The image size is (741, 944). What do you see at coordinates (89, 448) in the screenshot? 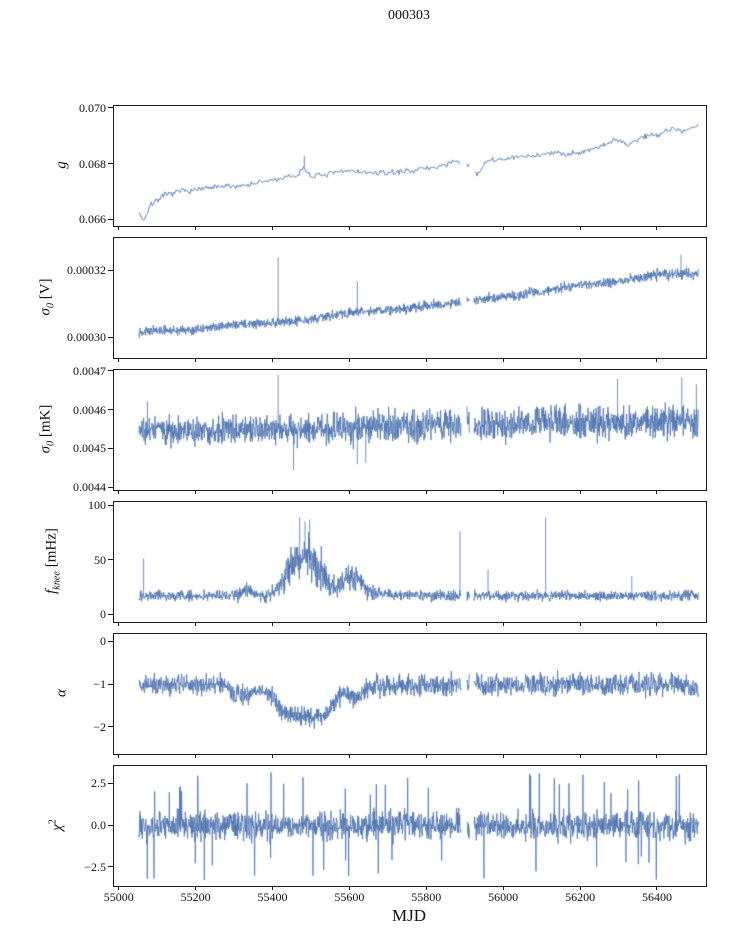
I see `y-tick-label: 0.0045` at bounding box center [89, 448].